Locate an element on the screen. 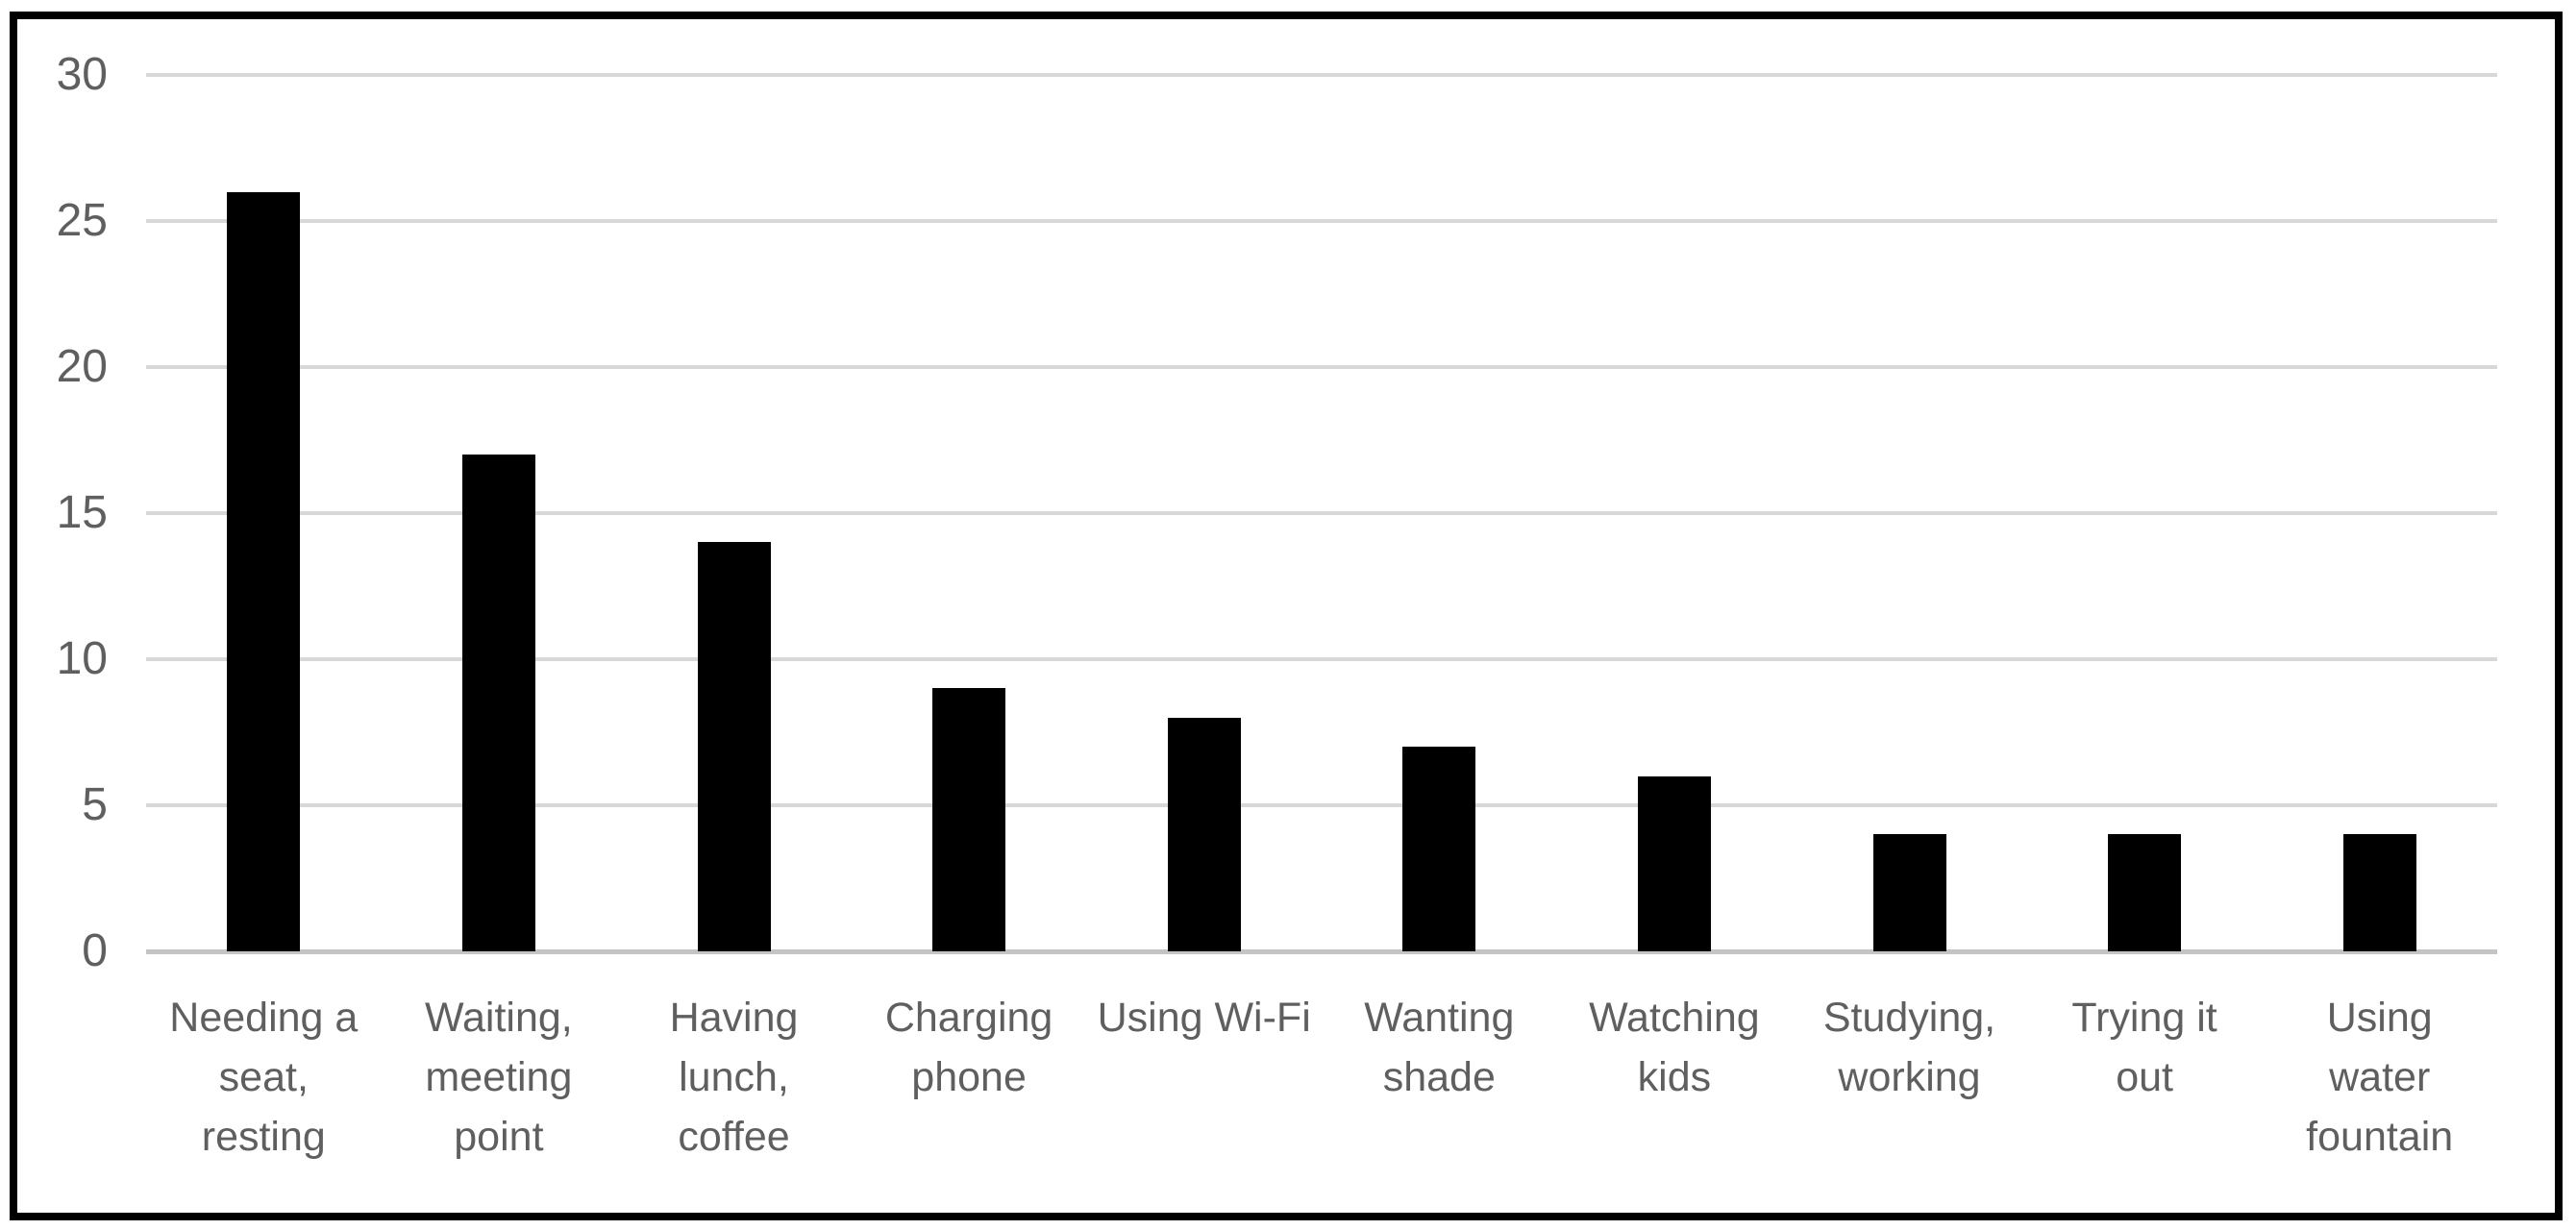  y-axis-tick-label: 20 is located at coordinates (82, 367).